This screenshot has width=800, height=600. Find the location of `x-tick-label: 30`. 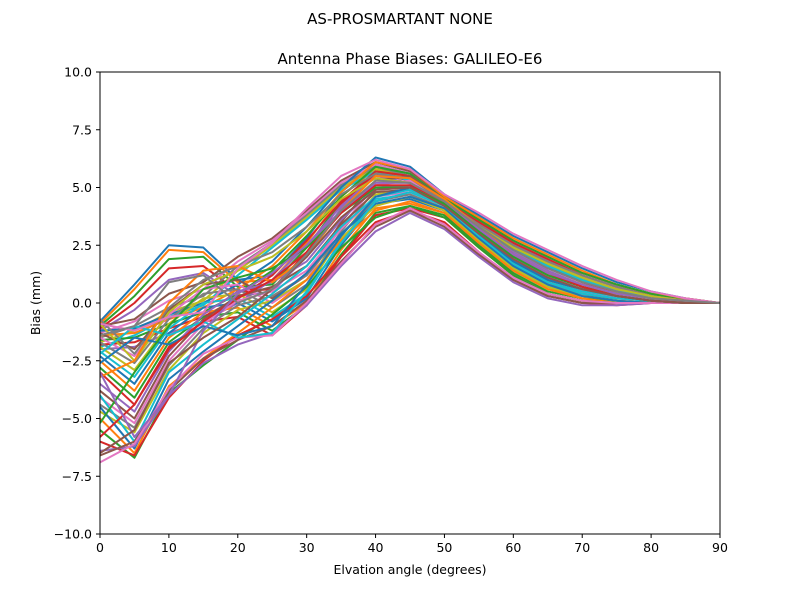

x-tick-label: 30 is located at coordinates (307, 547).